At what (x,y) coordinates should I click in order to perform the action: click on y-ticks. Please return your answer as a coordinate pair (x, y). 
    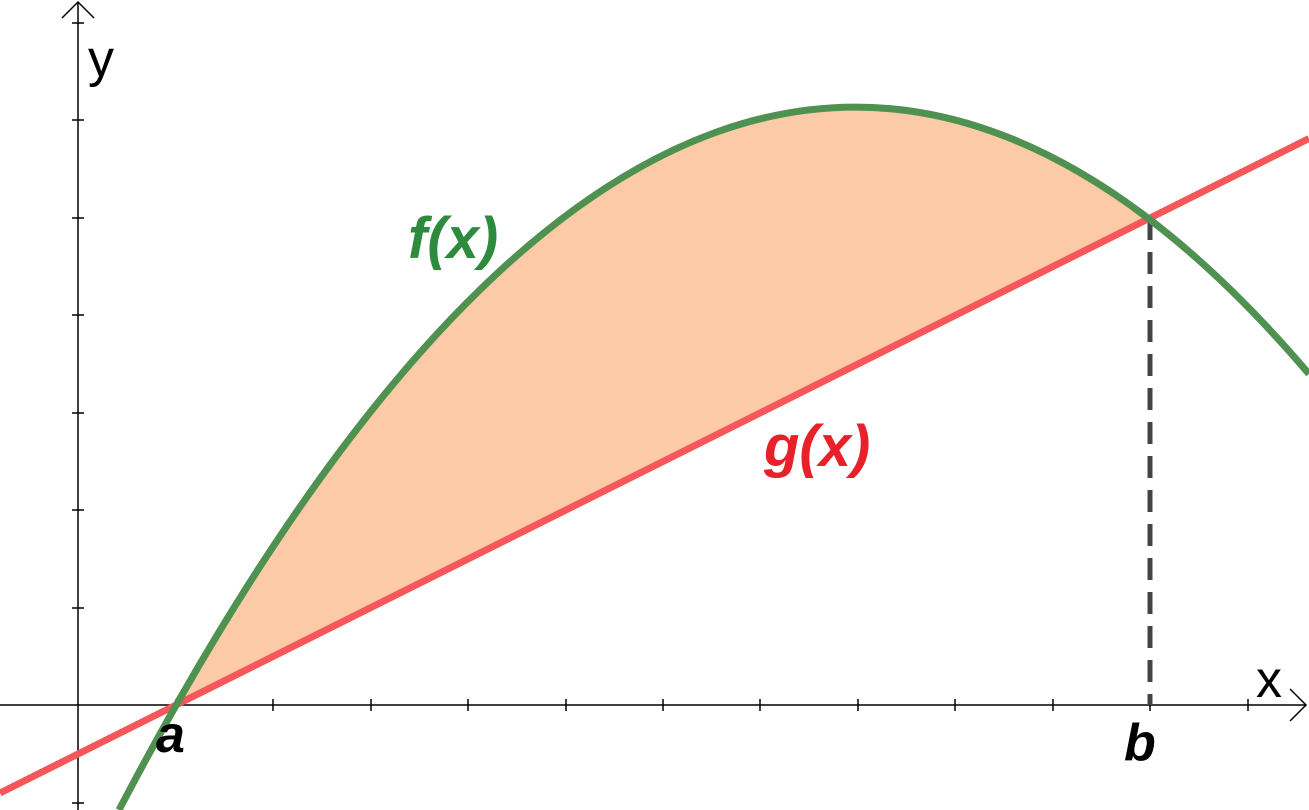
    Looking at the image, I should click on (78, 413).